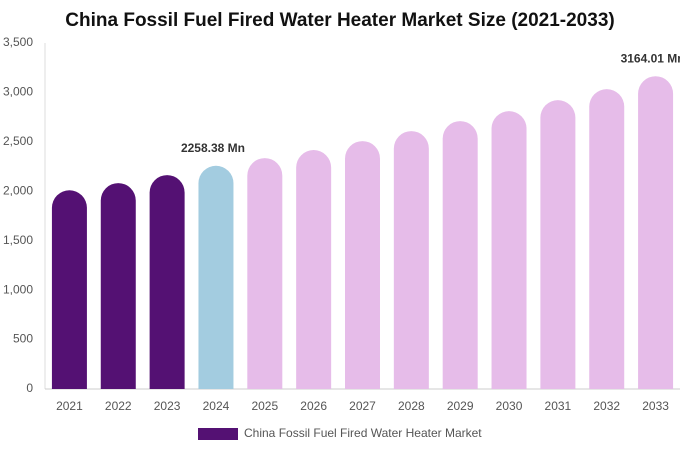 This screenshot has width=680, height=450. I want to click on value-label: 2258.38 Mn, so click(213, 148).